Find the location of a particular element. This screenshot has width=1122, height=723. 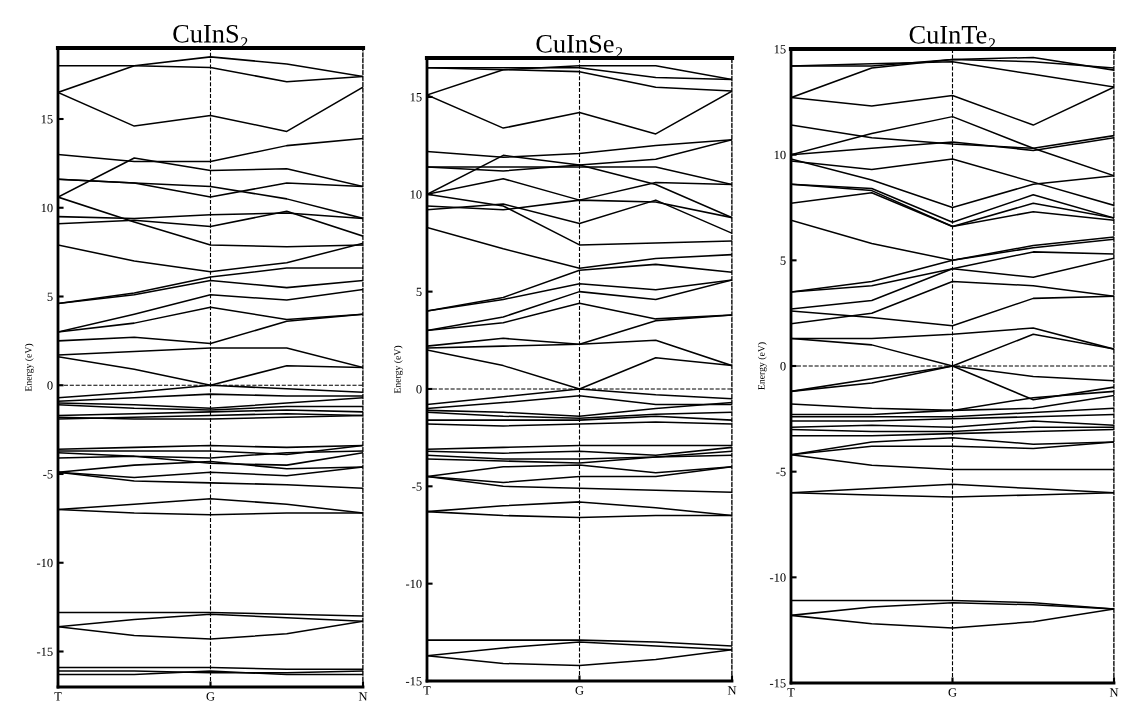

chart-title: CuInTe₂ is located at coordinates (952, 37).